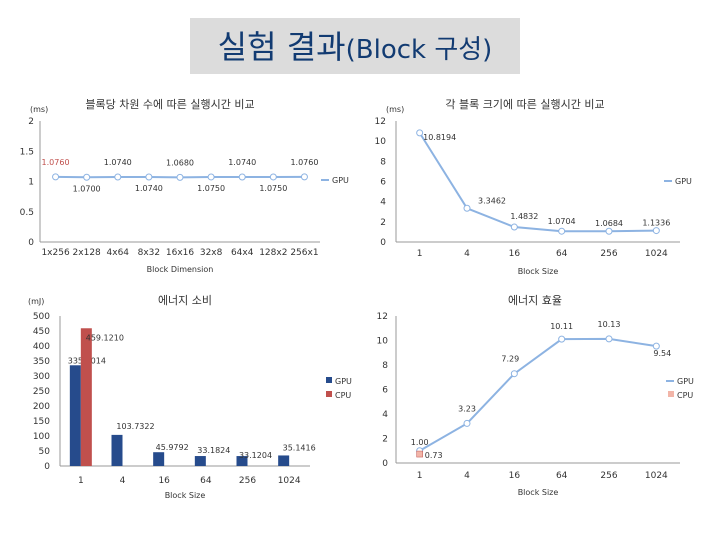 The image size is (720, 540). What do you see at coordinates (492, 200) in the screenshot?
I see `chart-c2-data-label: 3.3462` at bounding box center [492, 200].